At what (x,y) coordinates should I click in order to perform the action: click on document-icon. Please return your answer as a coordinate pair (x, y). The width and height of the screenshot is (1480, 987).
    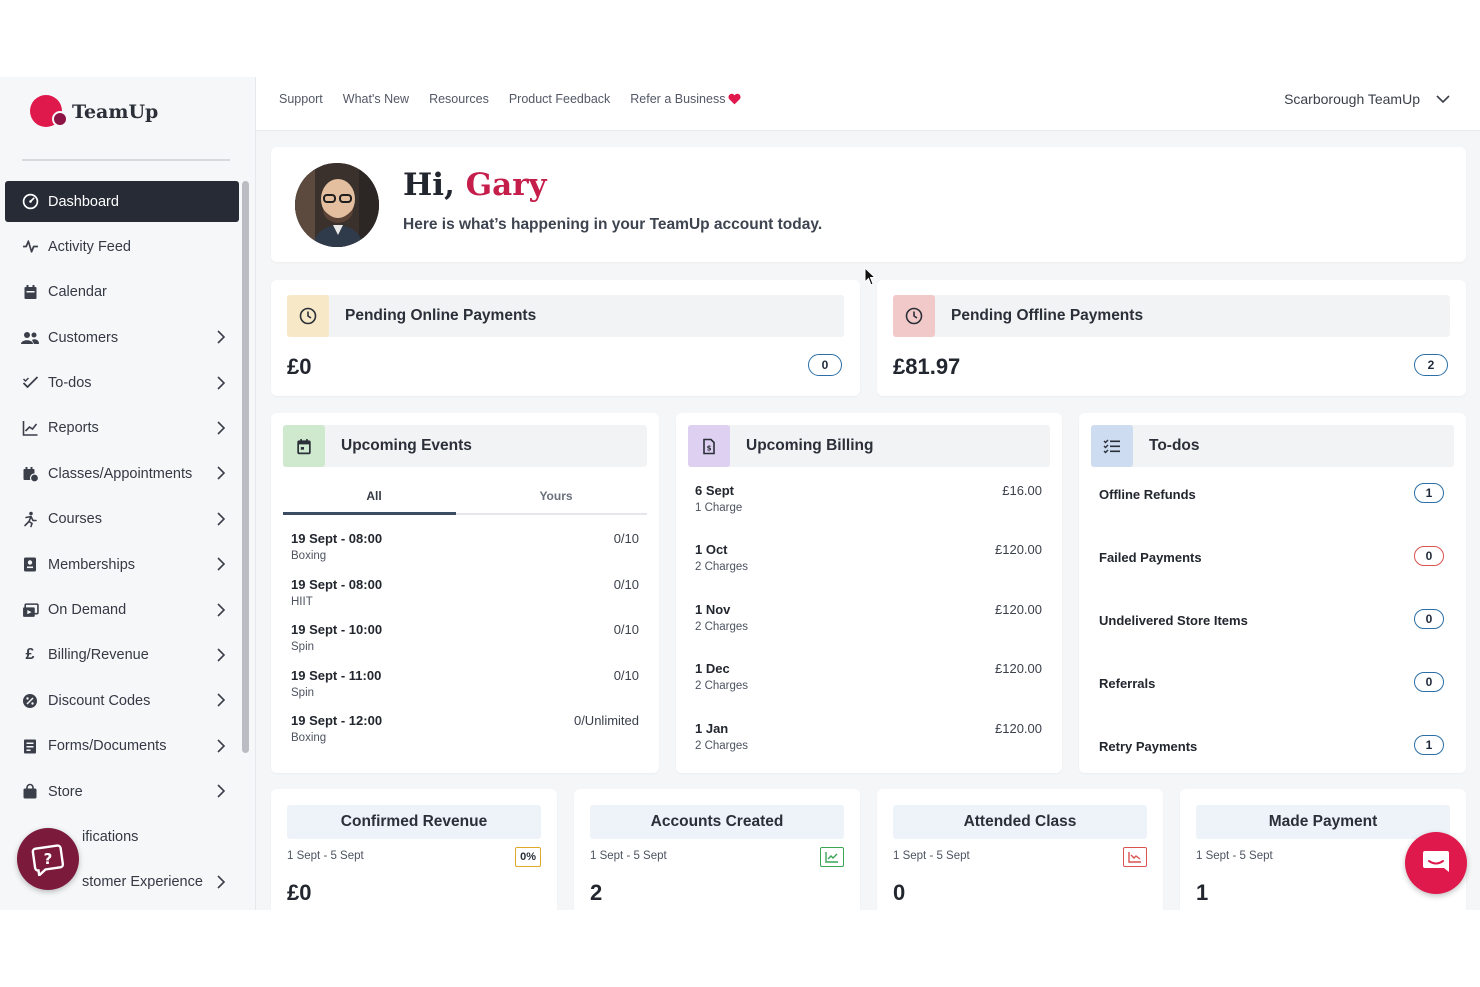
    Looking at the image, I should click on (30, 746).